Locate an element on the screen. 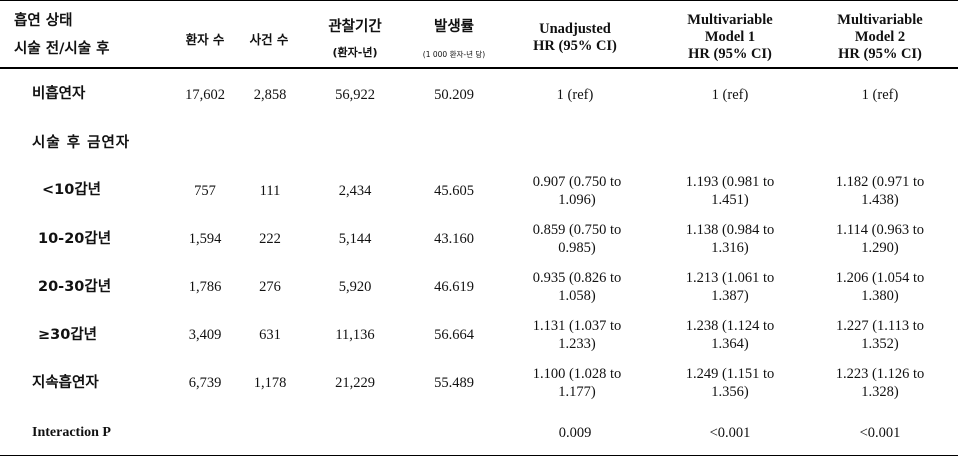  cell-incidence: 45.605 is located at coordinates (454, 191).